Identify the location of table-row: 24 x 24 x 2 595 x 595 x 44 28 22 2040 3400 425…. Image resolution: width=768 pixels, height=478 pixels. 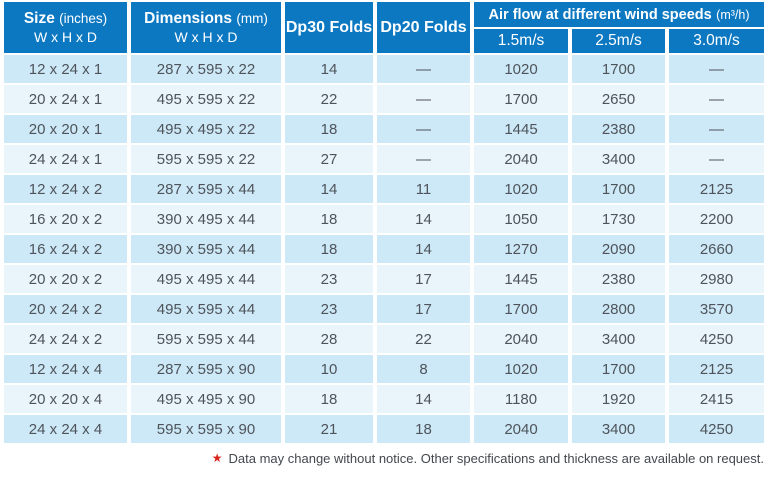
(384, 339).